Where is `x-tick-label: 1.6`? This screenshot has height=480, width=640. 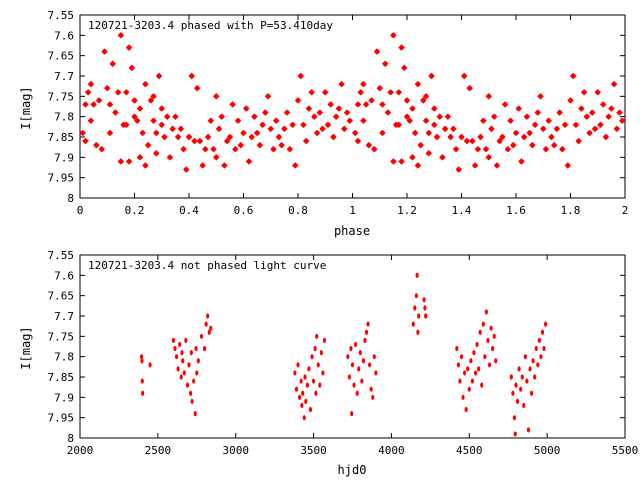
x-tick-label: 1.6 is located at coordinates (516, 210).